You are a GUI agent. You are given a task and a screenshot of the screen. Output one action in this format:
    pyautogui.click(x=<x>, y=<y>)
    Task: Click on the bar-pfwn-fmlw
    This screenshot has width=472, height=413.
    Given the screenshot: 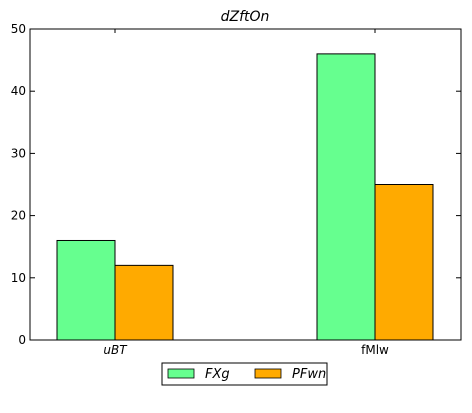 What is the action you would take?
    pyautogui.click(x=404, y=262)
    